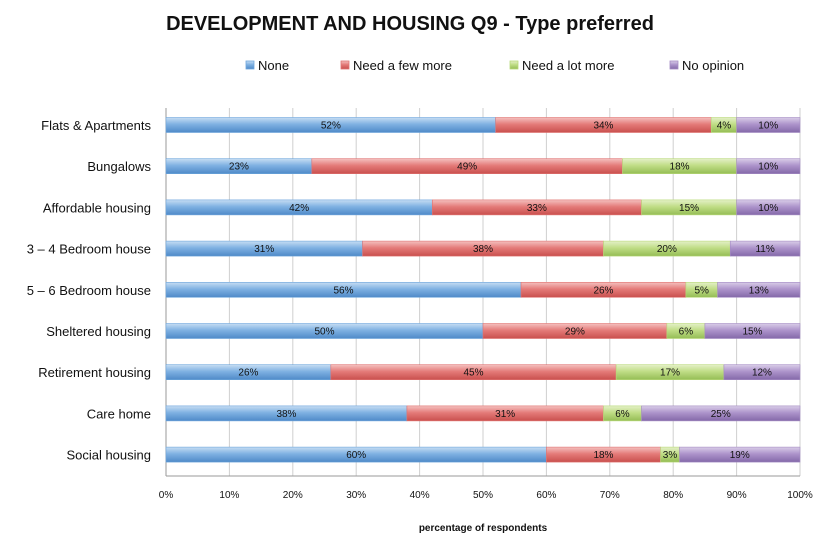 Image resolution: width=820 pixels, height=550 pixels. I want to click on data-label: 11%, so click(764, 249).